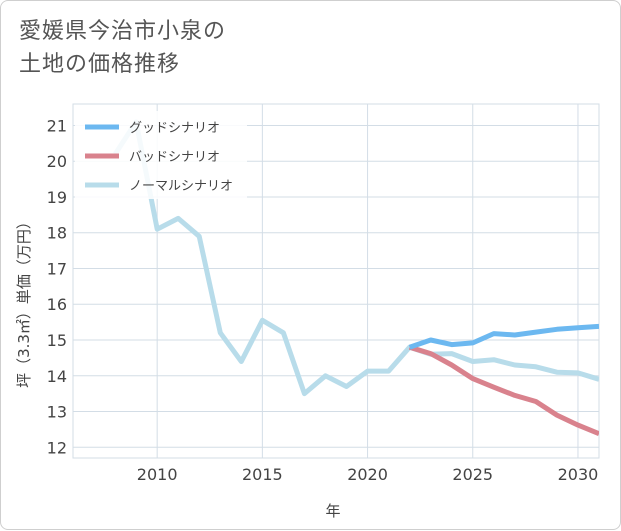 Image resolution: width=621 pixels, height=531 pixels. I want to click on x-tick-label: 2030, so click(578, 474).